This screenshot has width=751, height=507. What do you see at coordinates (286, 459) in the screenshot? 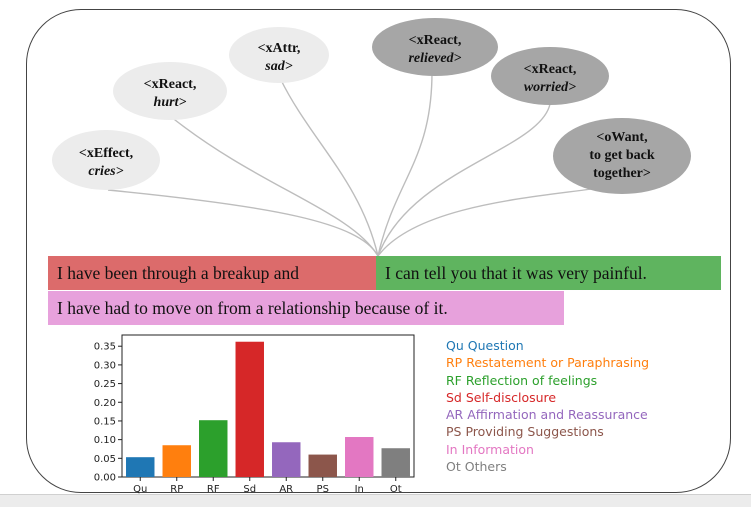
I see `bar-ar` at bounding box center [286, 459].